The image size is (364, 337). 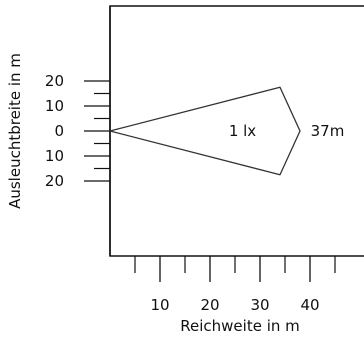 What do you see at coordinates (328, 131) in the screenshot?
I see `chart-annotation: 37m` at bounding box center [328, 131].